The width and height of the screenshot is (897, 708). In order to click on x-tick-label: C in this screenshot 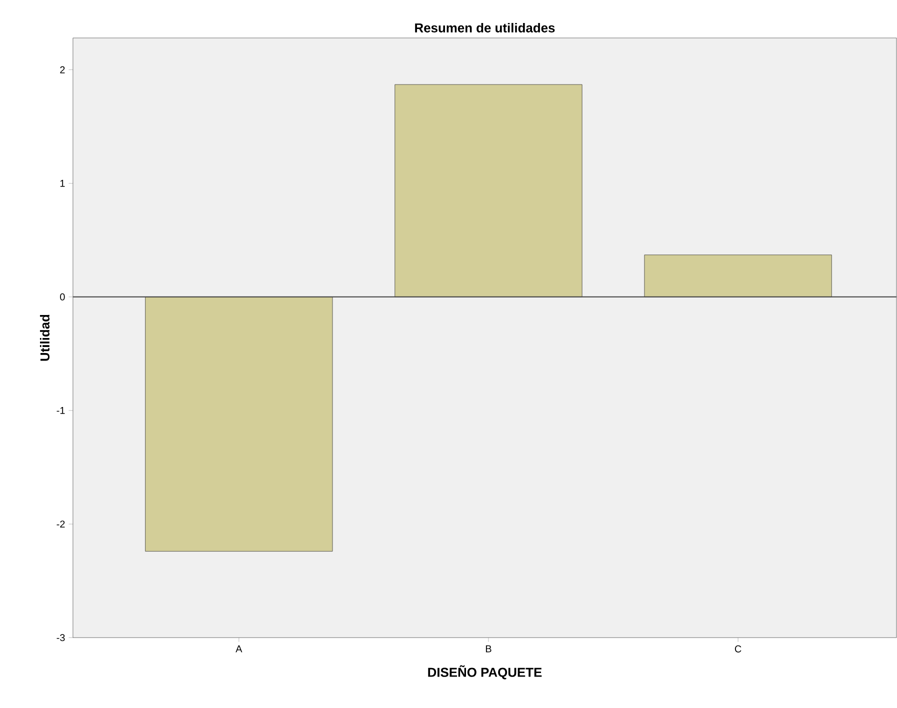, I will do `click(738, 649)`.